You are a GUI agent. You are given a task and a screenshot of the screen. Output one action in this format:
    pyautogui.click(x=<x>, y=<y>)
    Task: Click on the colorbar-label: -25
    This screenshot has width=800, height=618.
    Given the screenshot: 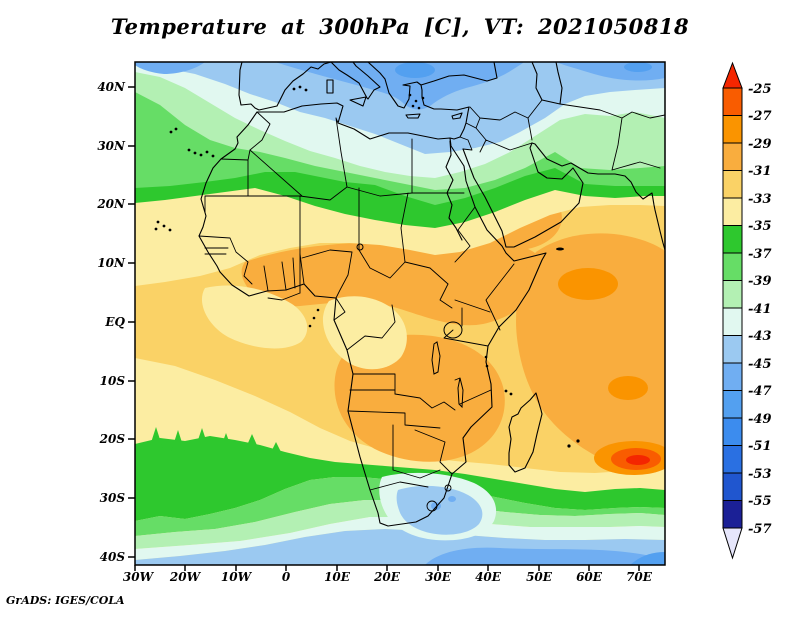 What is the action you would take?
    pyautogui.click(x=760, y=89)
    